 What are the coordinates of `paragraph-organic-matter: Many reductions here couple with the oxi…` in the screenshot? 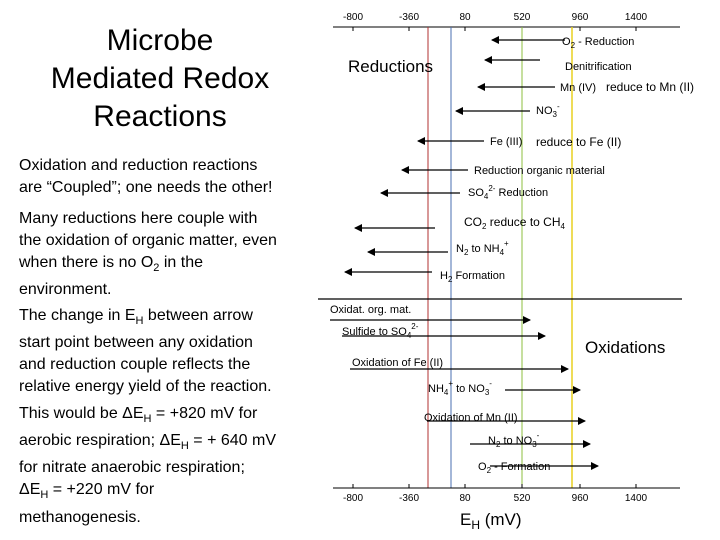 It's located at (169, 254).